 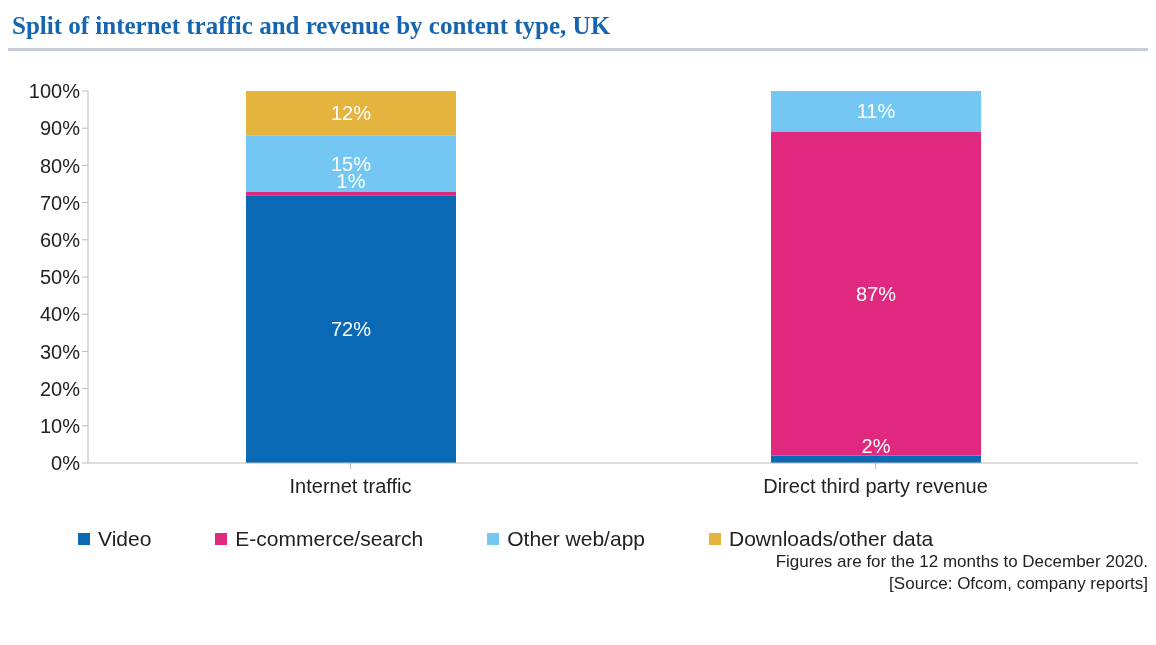 I want to click on data-label: 2%, so click(x=876, y=445).